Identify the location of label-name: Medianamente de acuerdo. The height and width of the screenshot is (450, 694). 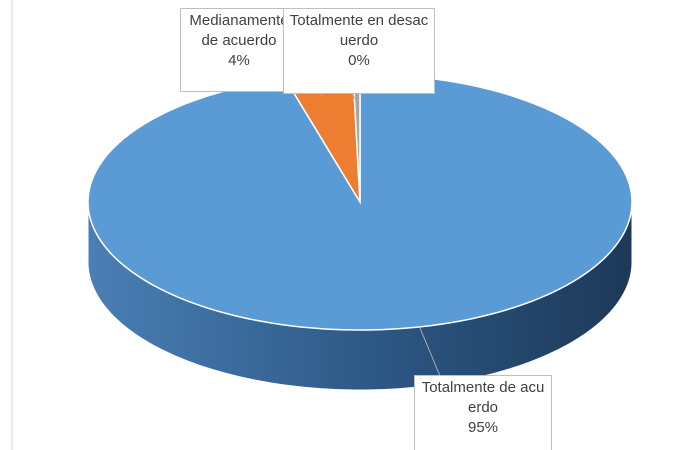
(239, 30).